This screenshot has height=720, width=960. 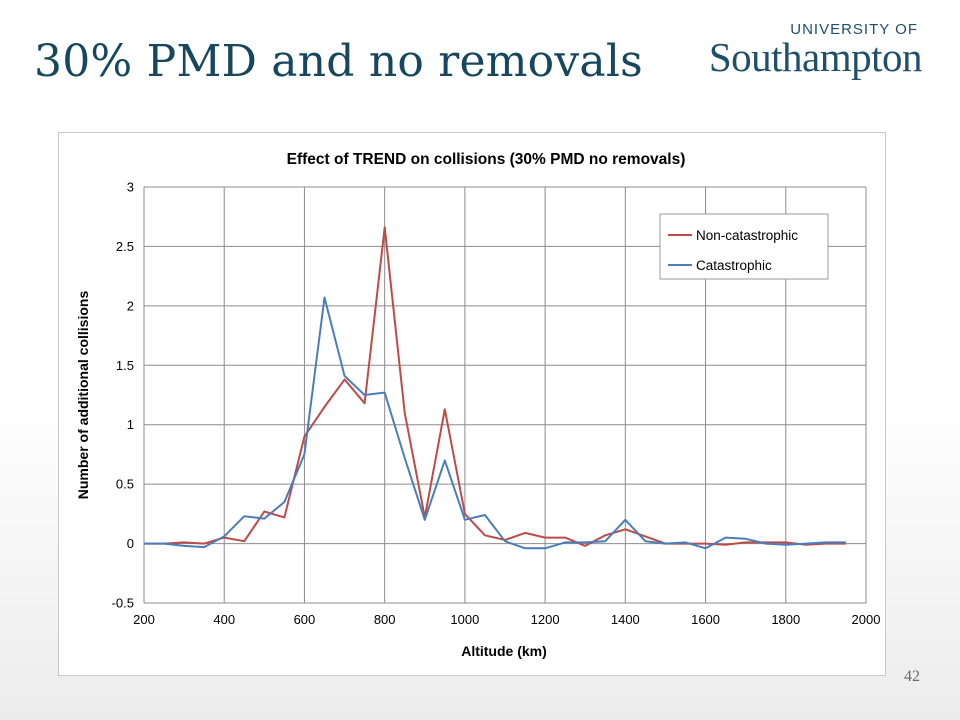 I want to click on y-tick-label: -0.5, so click(x=123, y=603).